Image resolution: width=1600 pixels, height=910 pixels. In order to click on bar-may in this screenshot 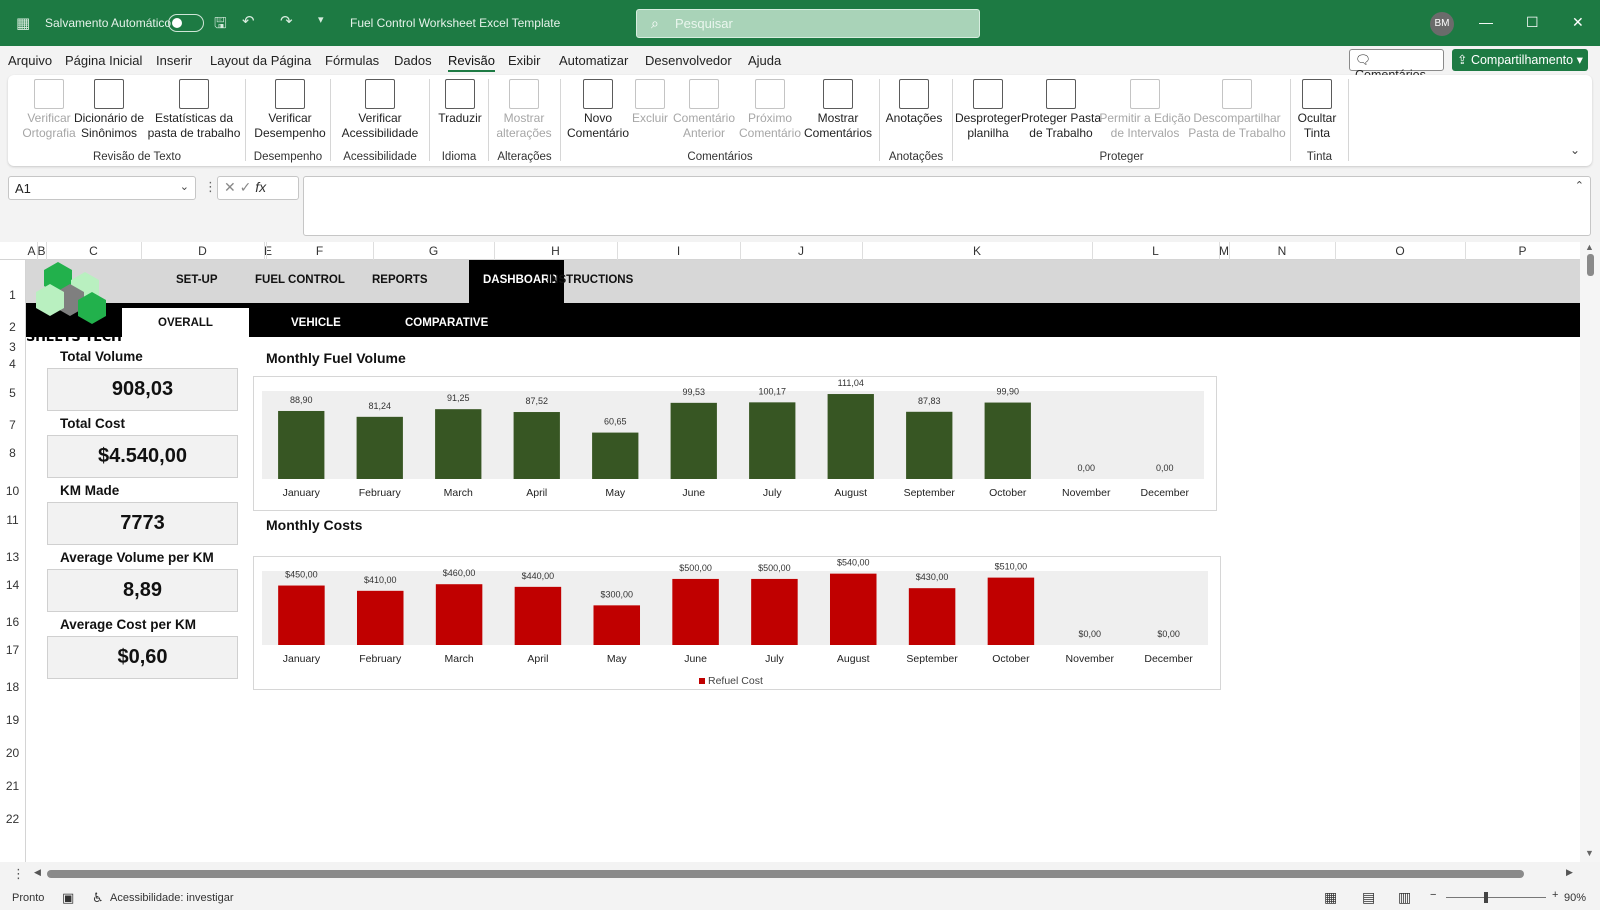, I will do `click(615, 455)`.